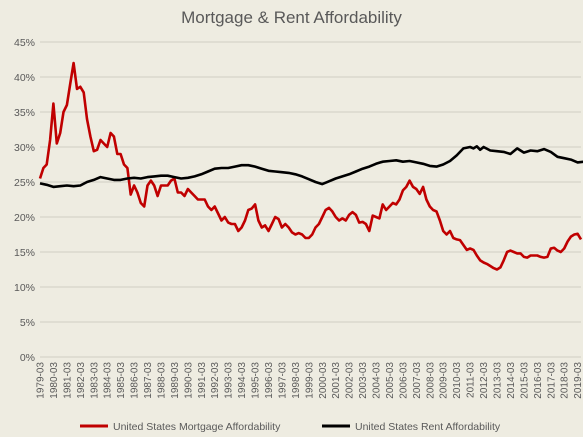 The width and height of the screenshot is (583, 437). Describe the element at coordinates (511, 380) in the screenshot. I see `x-tick-label: 2014-03` at that location.